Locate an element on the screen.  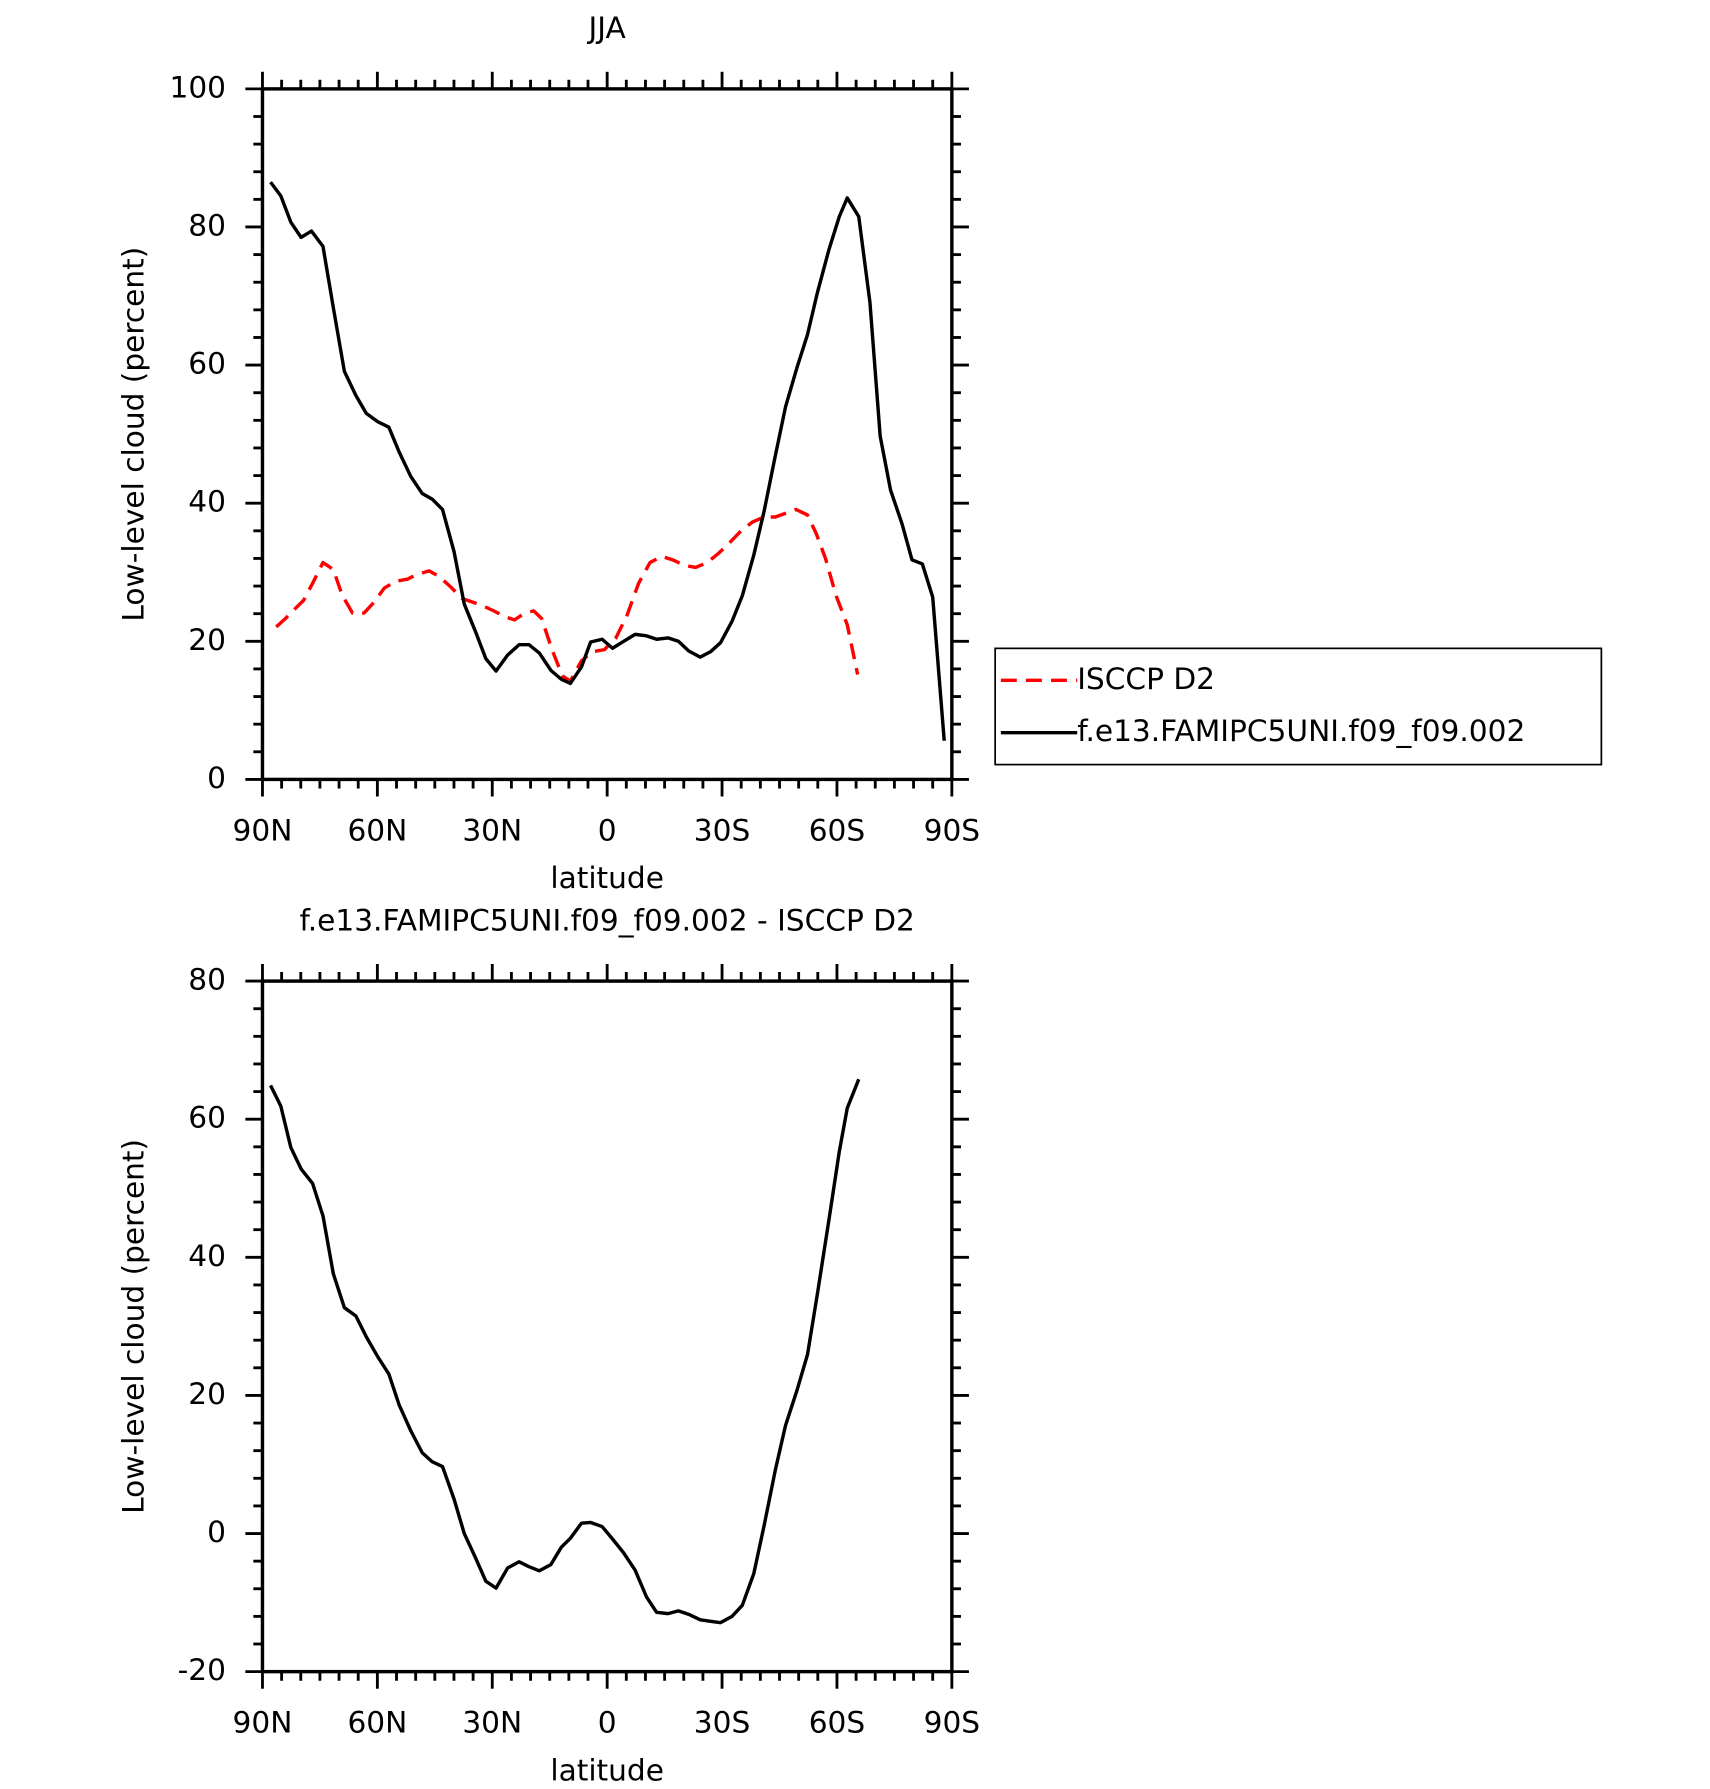
legend-label: ISCCP D2 is located at coordinates (1146, 679).